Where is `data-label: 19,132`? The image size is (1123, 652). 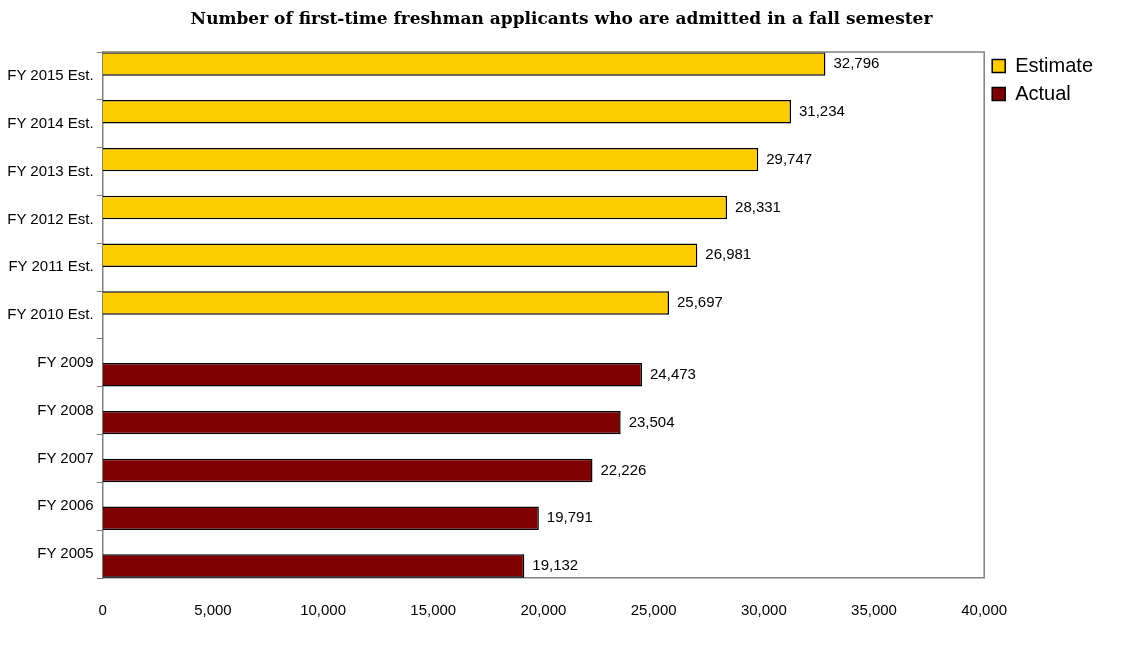 data-label: 19,132 is located at coordinates (555, 565).